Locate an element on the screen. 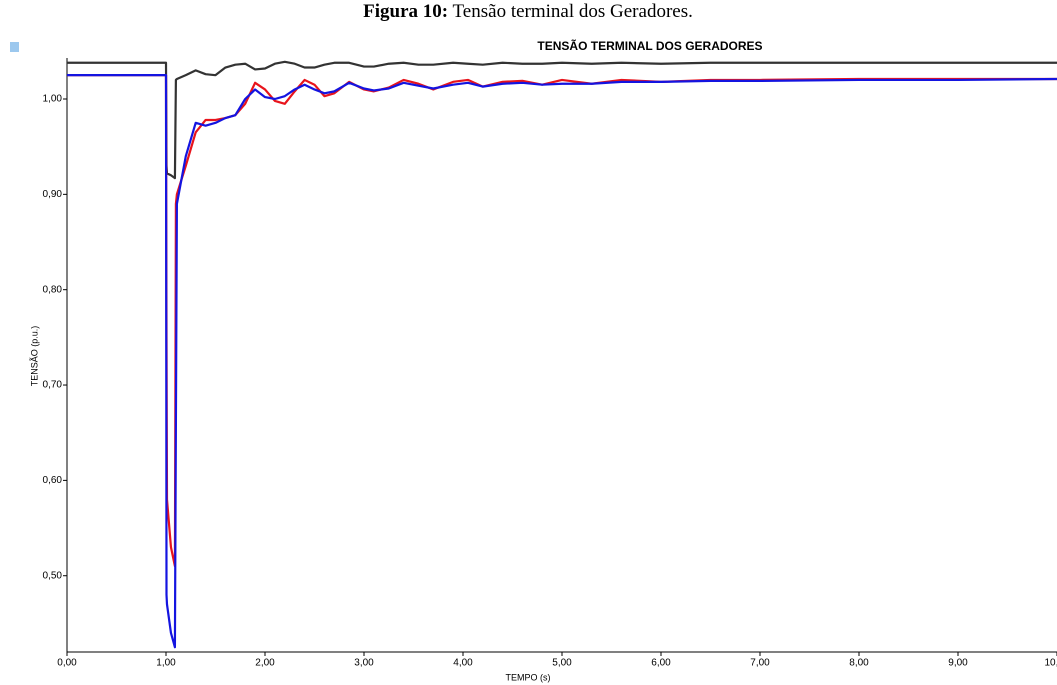 This screenshot has height=685, width=1057. x-tick-label: 3,00 is located at coordinates (364, 663).